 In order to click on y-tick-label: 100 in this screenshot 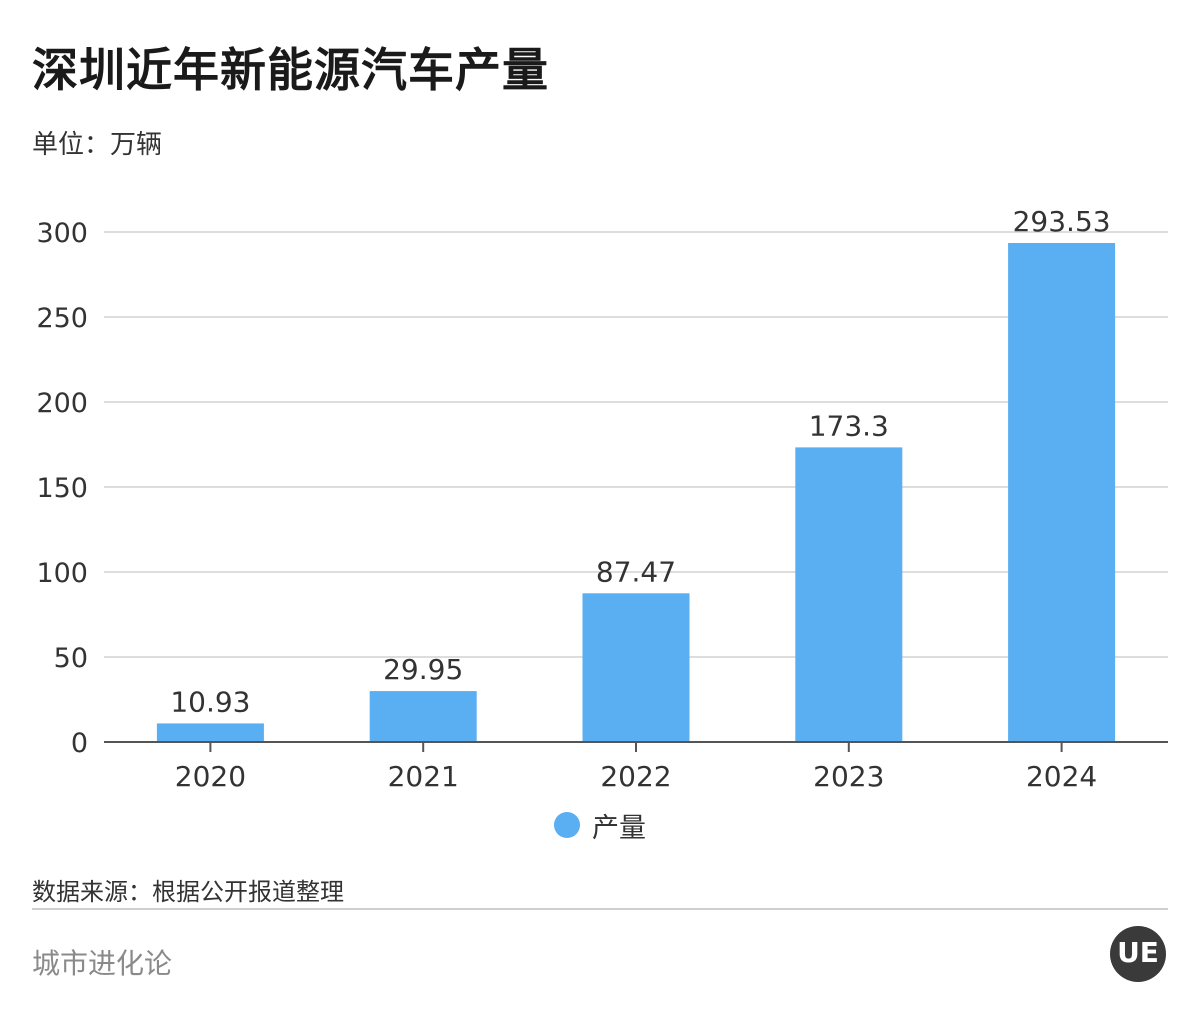, I will do `click(62, 573)`.